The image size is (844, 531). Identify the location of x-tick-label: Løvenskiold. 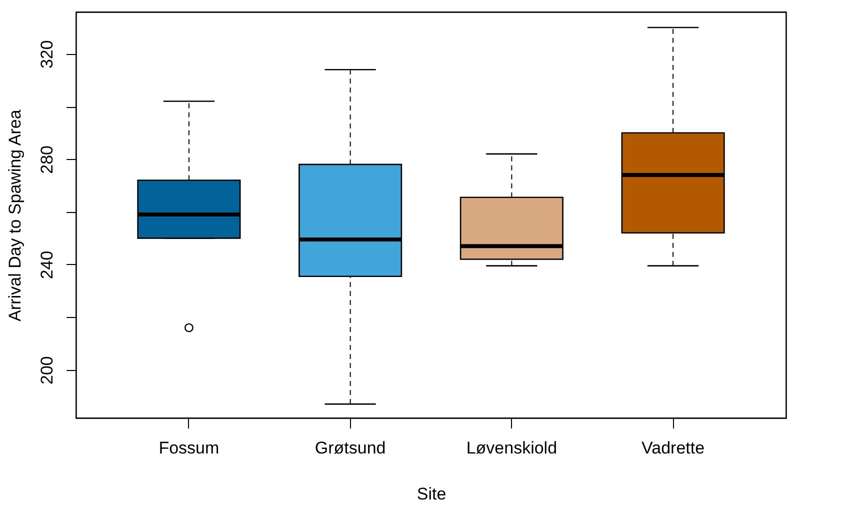
(512, 448).